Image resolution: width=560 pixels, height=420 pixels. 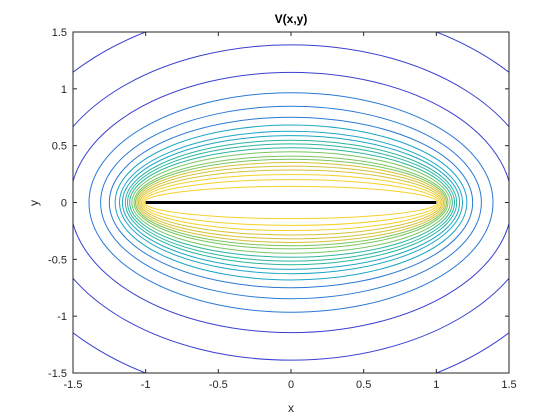 What do you see at coordinates (57, 374) in the screenshot?
I see `y-tick-label: -1.5` at bounding box center [57, 374].